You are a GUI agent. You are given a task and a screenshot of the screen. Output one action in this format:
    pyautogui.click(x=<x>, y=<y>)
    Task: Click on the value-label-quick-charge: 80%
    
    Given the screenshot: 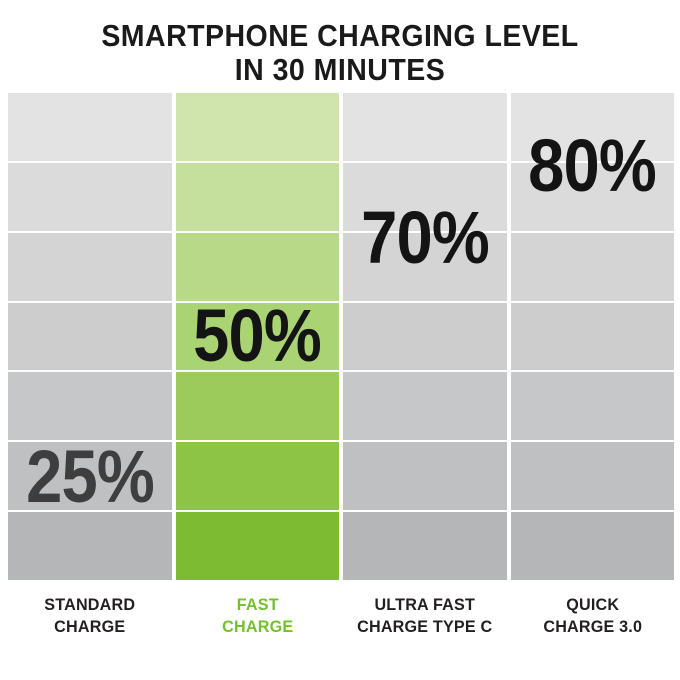 What is the action you would take?
    pyautogui.click(x=592, y=165)
    